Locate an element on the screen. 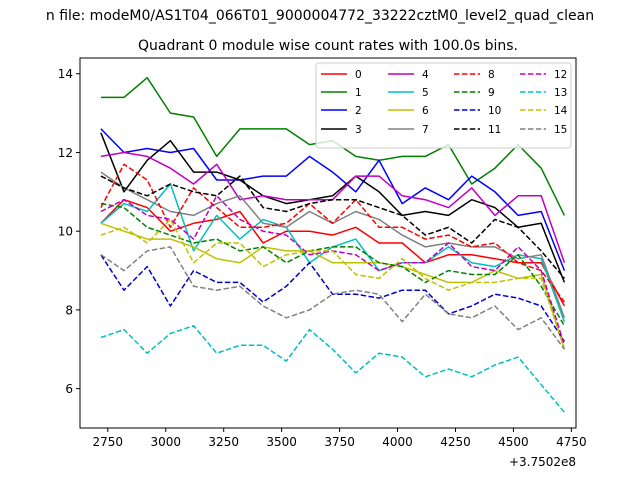 The image size is (640, 480). legend-label-13: 13 is located at coordinates (560, 93).